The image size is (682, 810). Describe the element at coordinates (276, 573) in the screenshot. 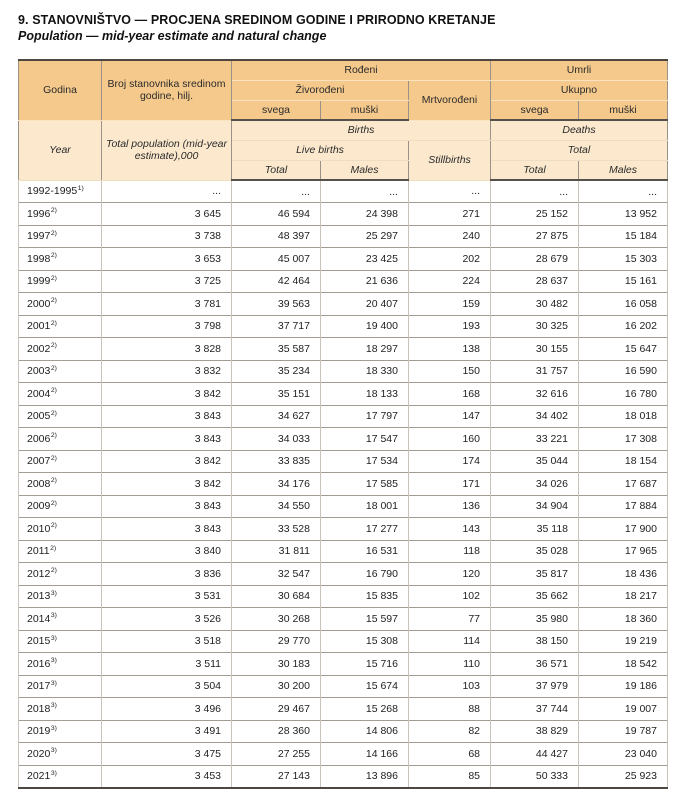

I see `live-births-total-cell: 32 547` at that location.